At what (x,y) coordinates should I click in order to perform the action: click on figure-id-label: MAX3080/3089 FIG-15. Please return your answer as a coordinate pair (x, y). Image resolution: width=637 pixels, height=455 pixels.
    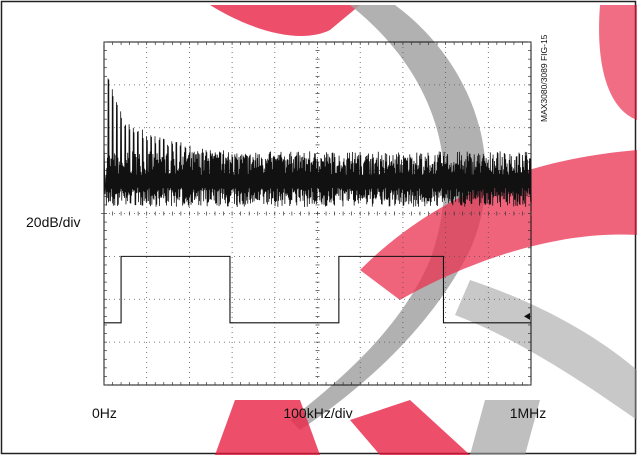
    Looking at the image, I should click on (544, 78).